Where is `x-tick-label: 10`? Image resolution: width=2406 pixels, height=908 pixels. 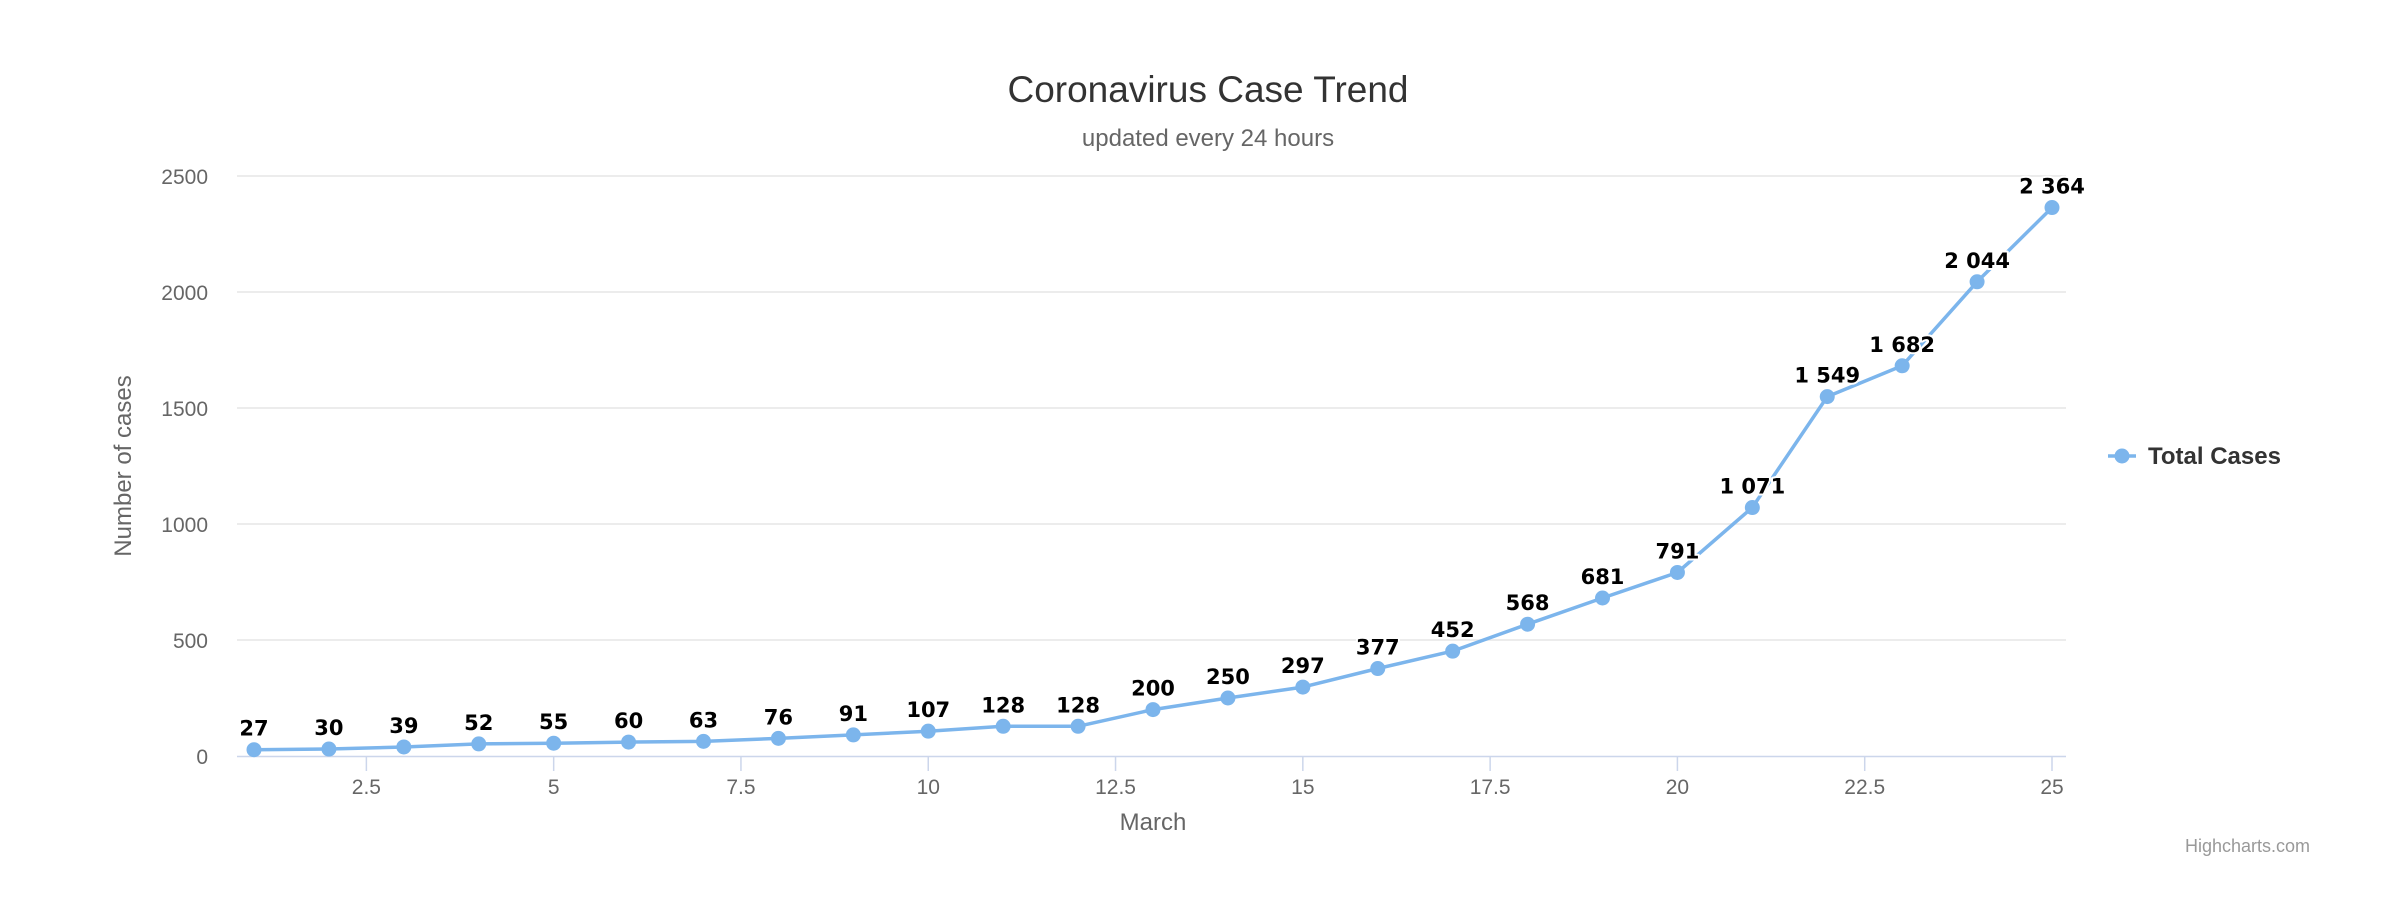
x-tick-label: 10 is located at coordinates (928, 787).